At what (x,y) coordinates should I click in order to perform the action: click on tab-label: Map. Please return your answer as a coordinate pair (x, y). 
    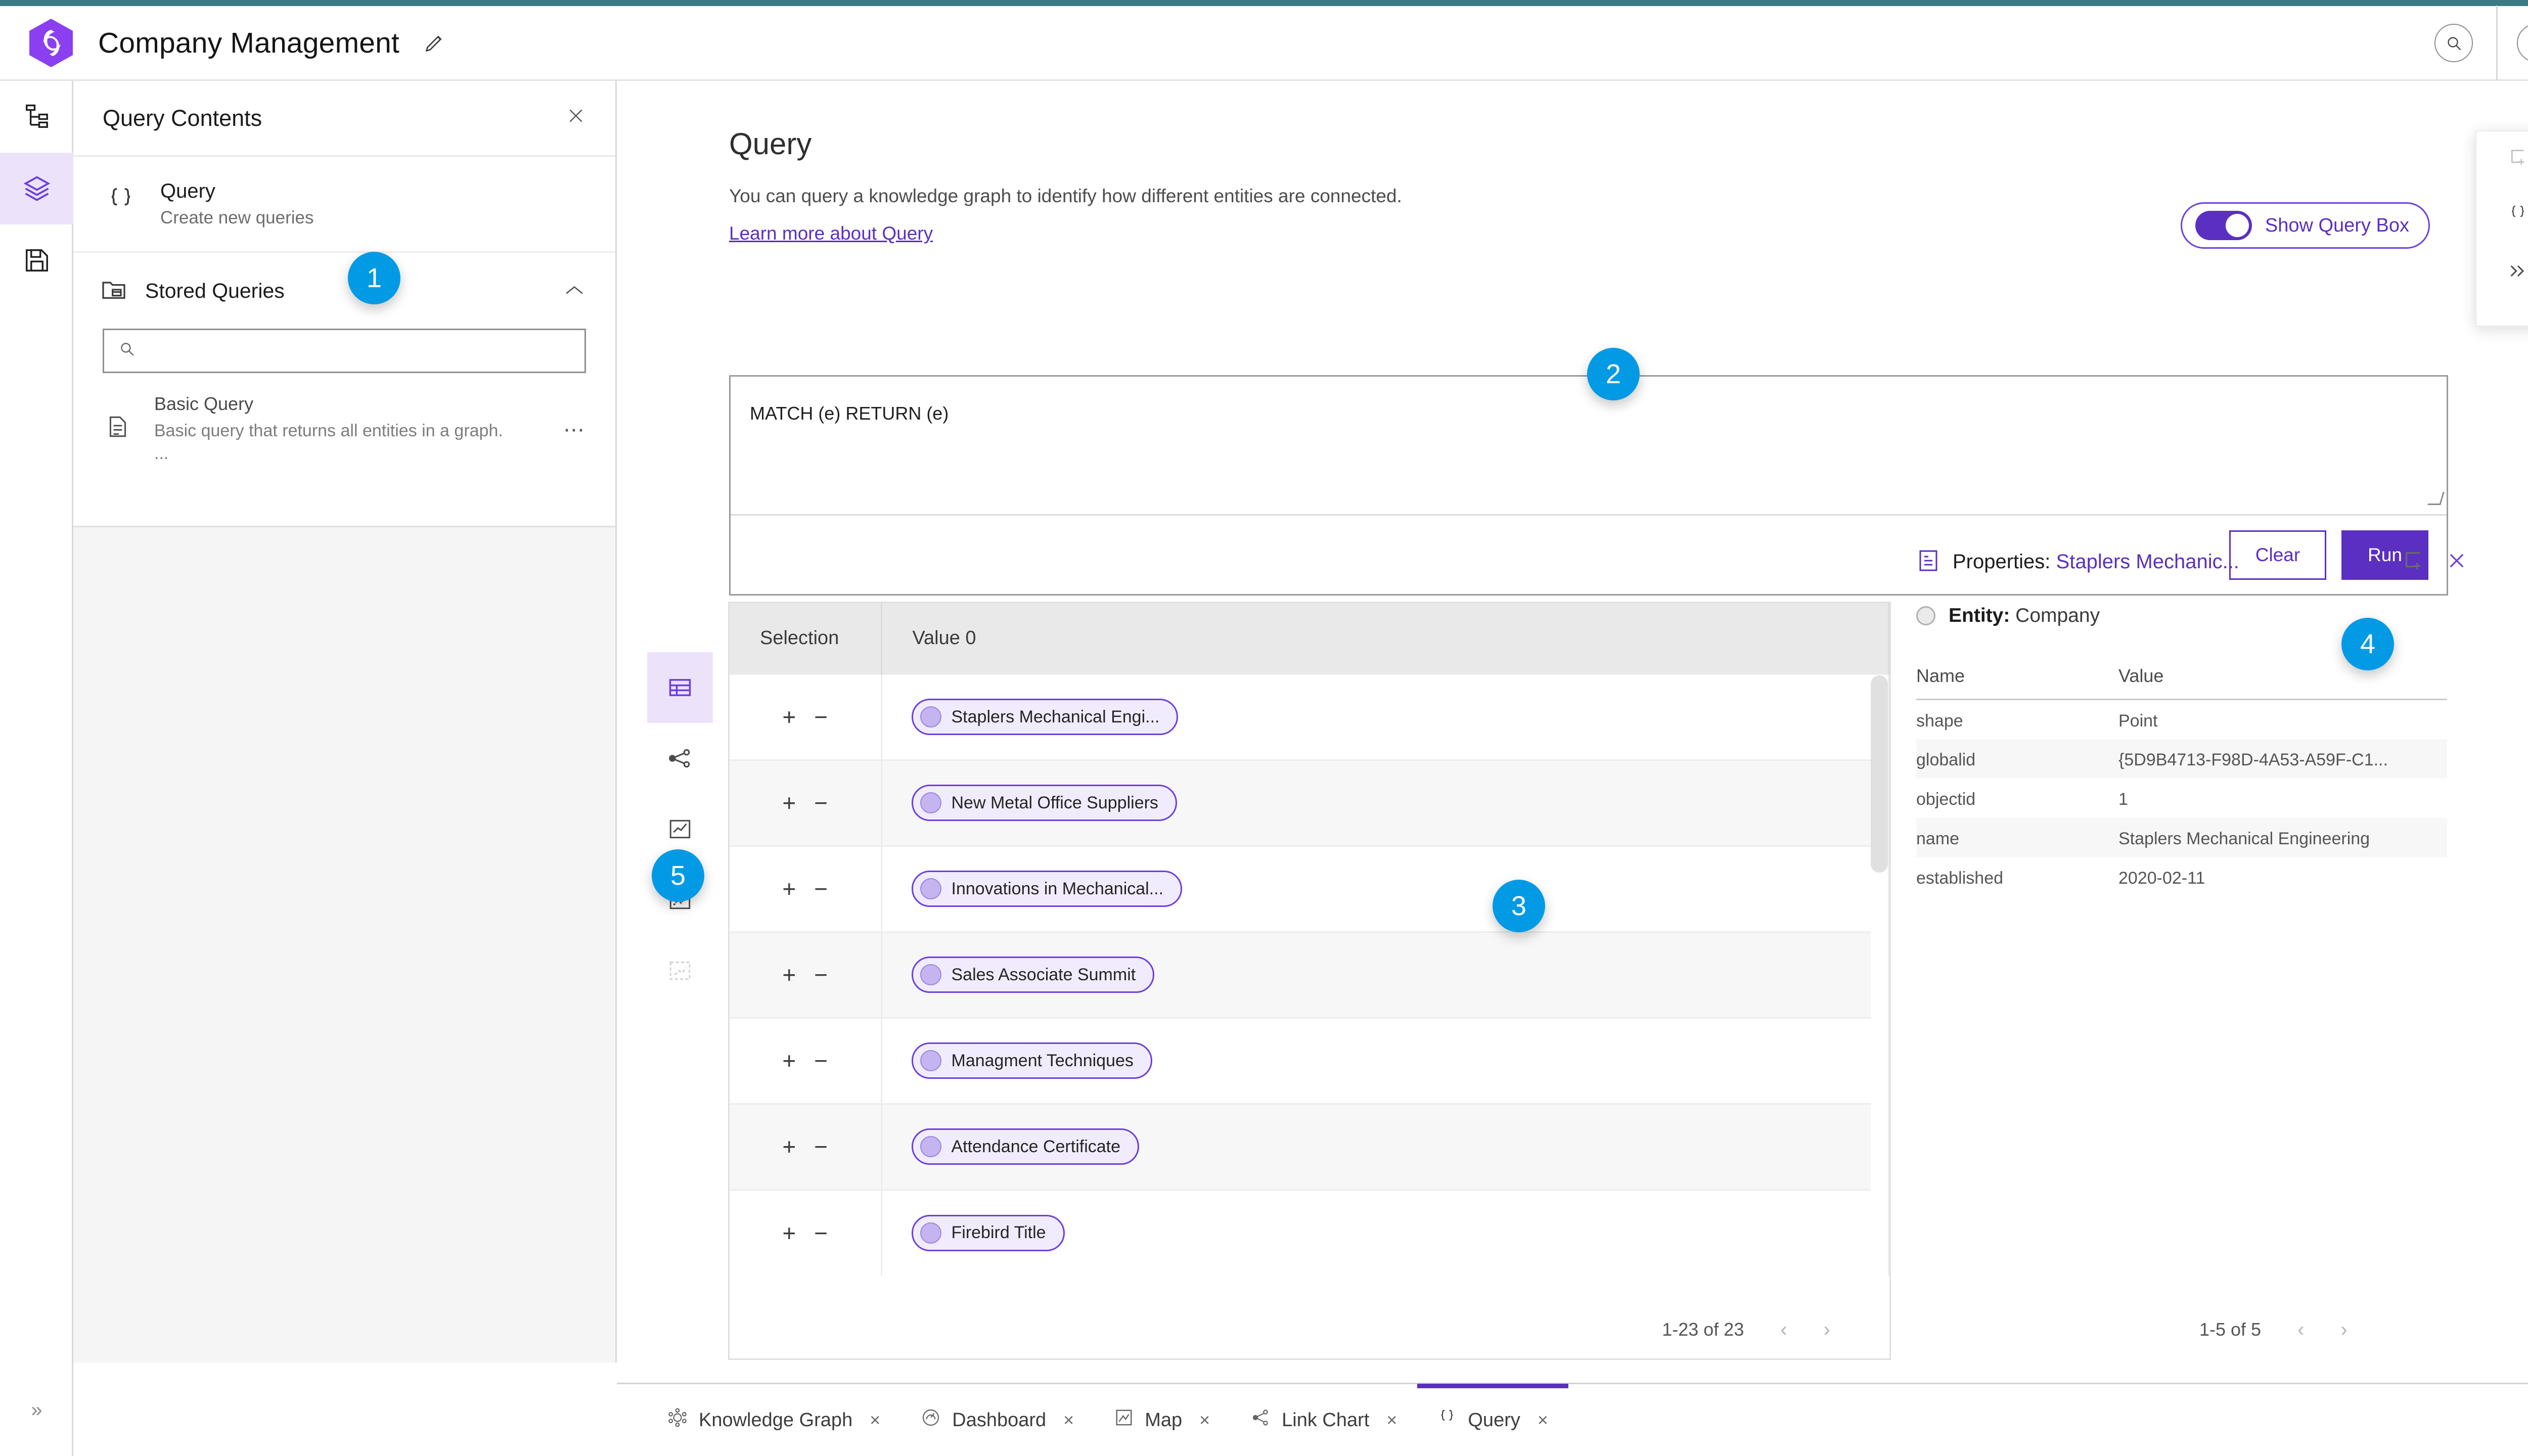
    Looking at the image, I should click on (1164, 1420).